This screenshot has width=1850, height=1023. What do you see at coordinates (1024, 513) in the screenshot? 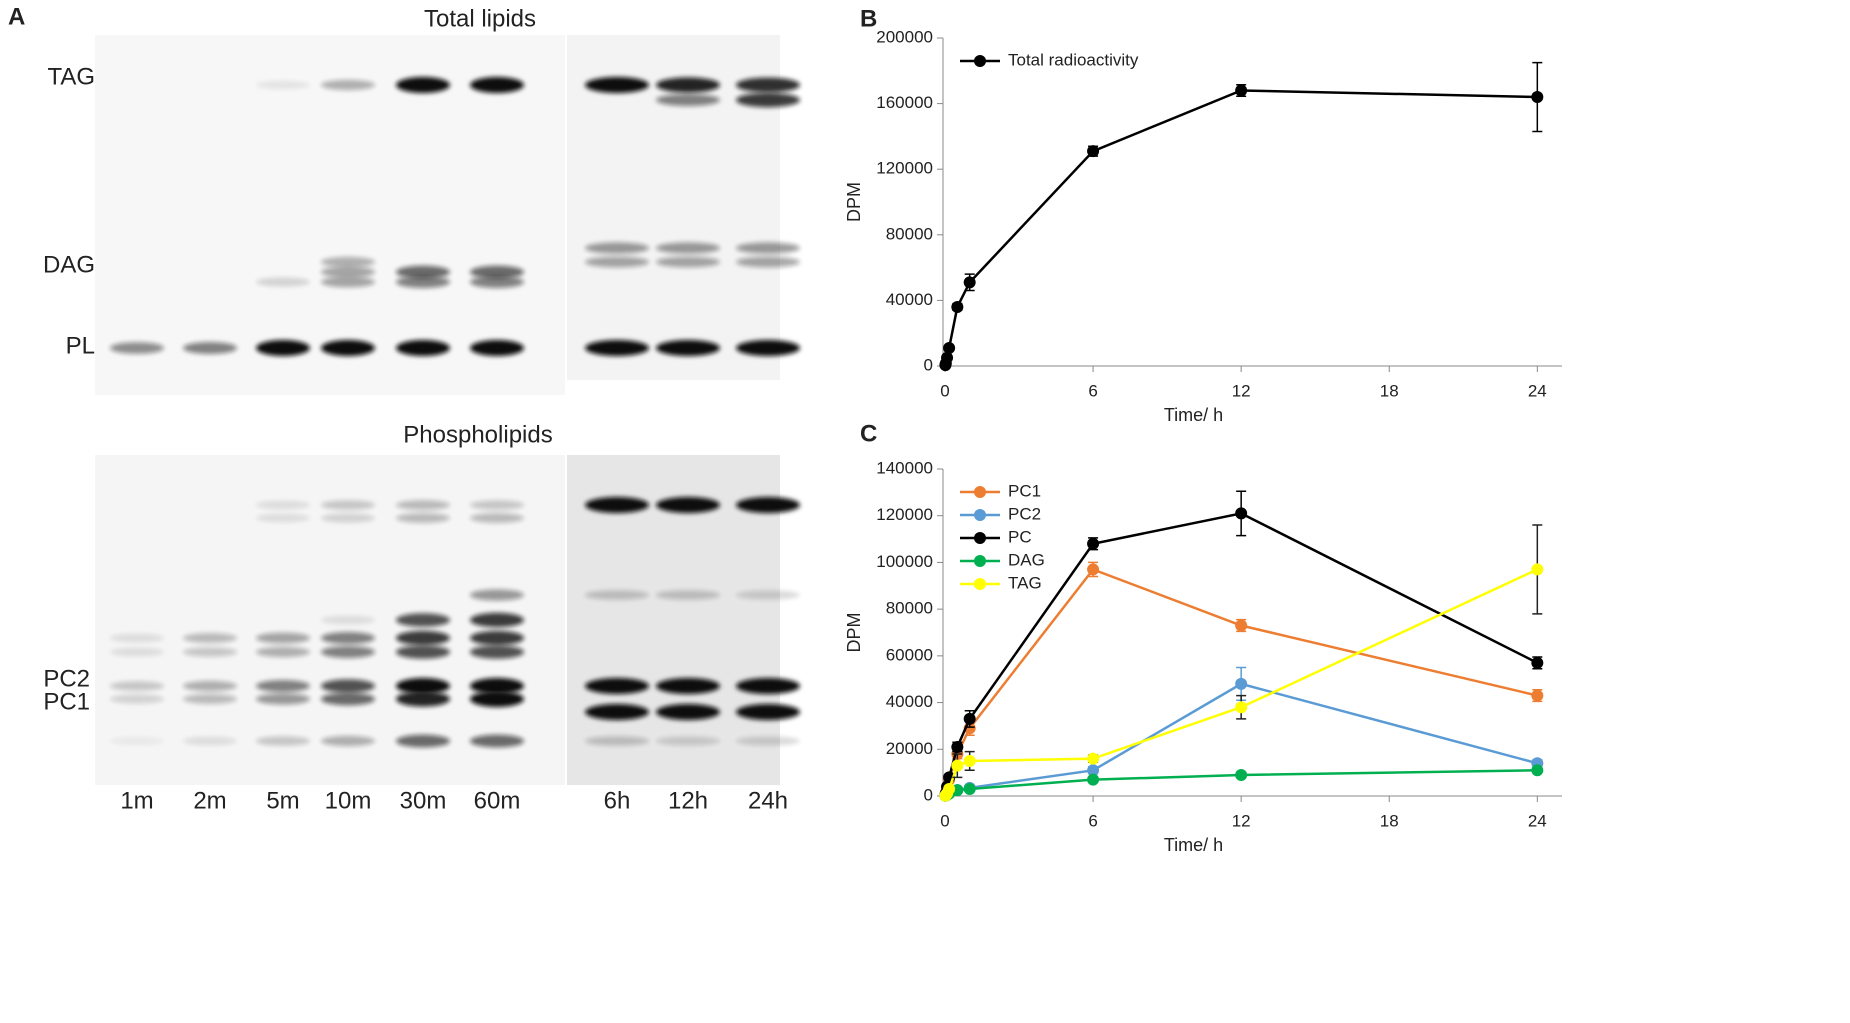
I see `legend-label: PC2` at bounding box center [1024, 513].